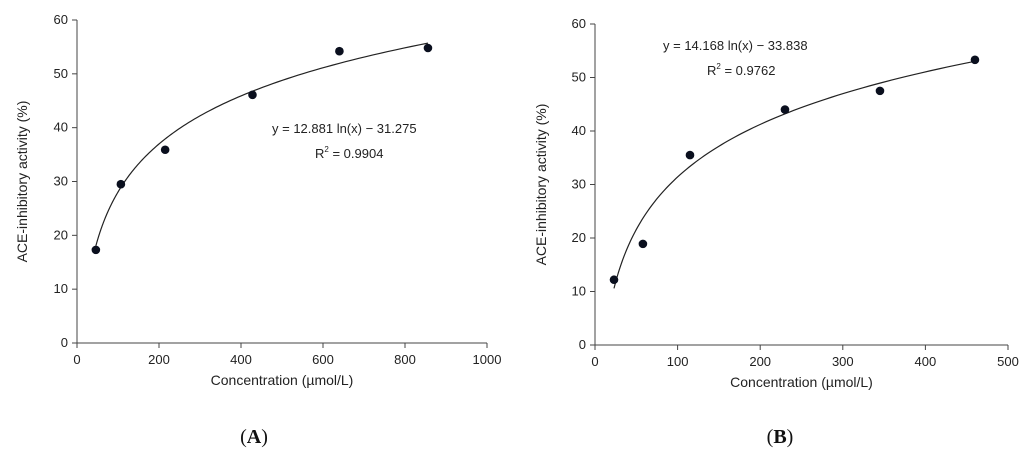 This screenshot has height=452, width=1033. Describe the element at coordinates (349, 153) in the screenshot. I see `r-squared-label: R2 = 0.9904` at that location.